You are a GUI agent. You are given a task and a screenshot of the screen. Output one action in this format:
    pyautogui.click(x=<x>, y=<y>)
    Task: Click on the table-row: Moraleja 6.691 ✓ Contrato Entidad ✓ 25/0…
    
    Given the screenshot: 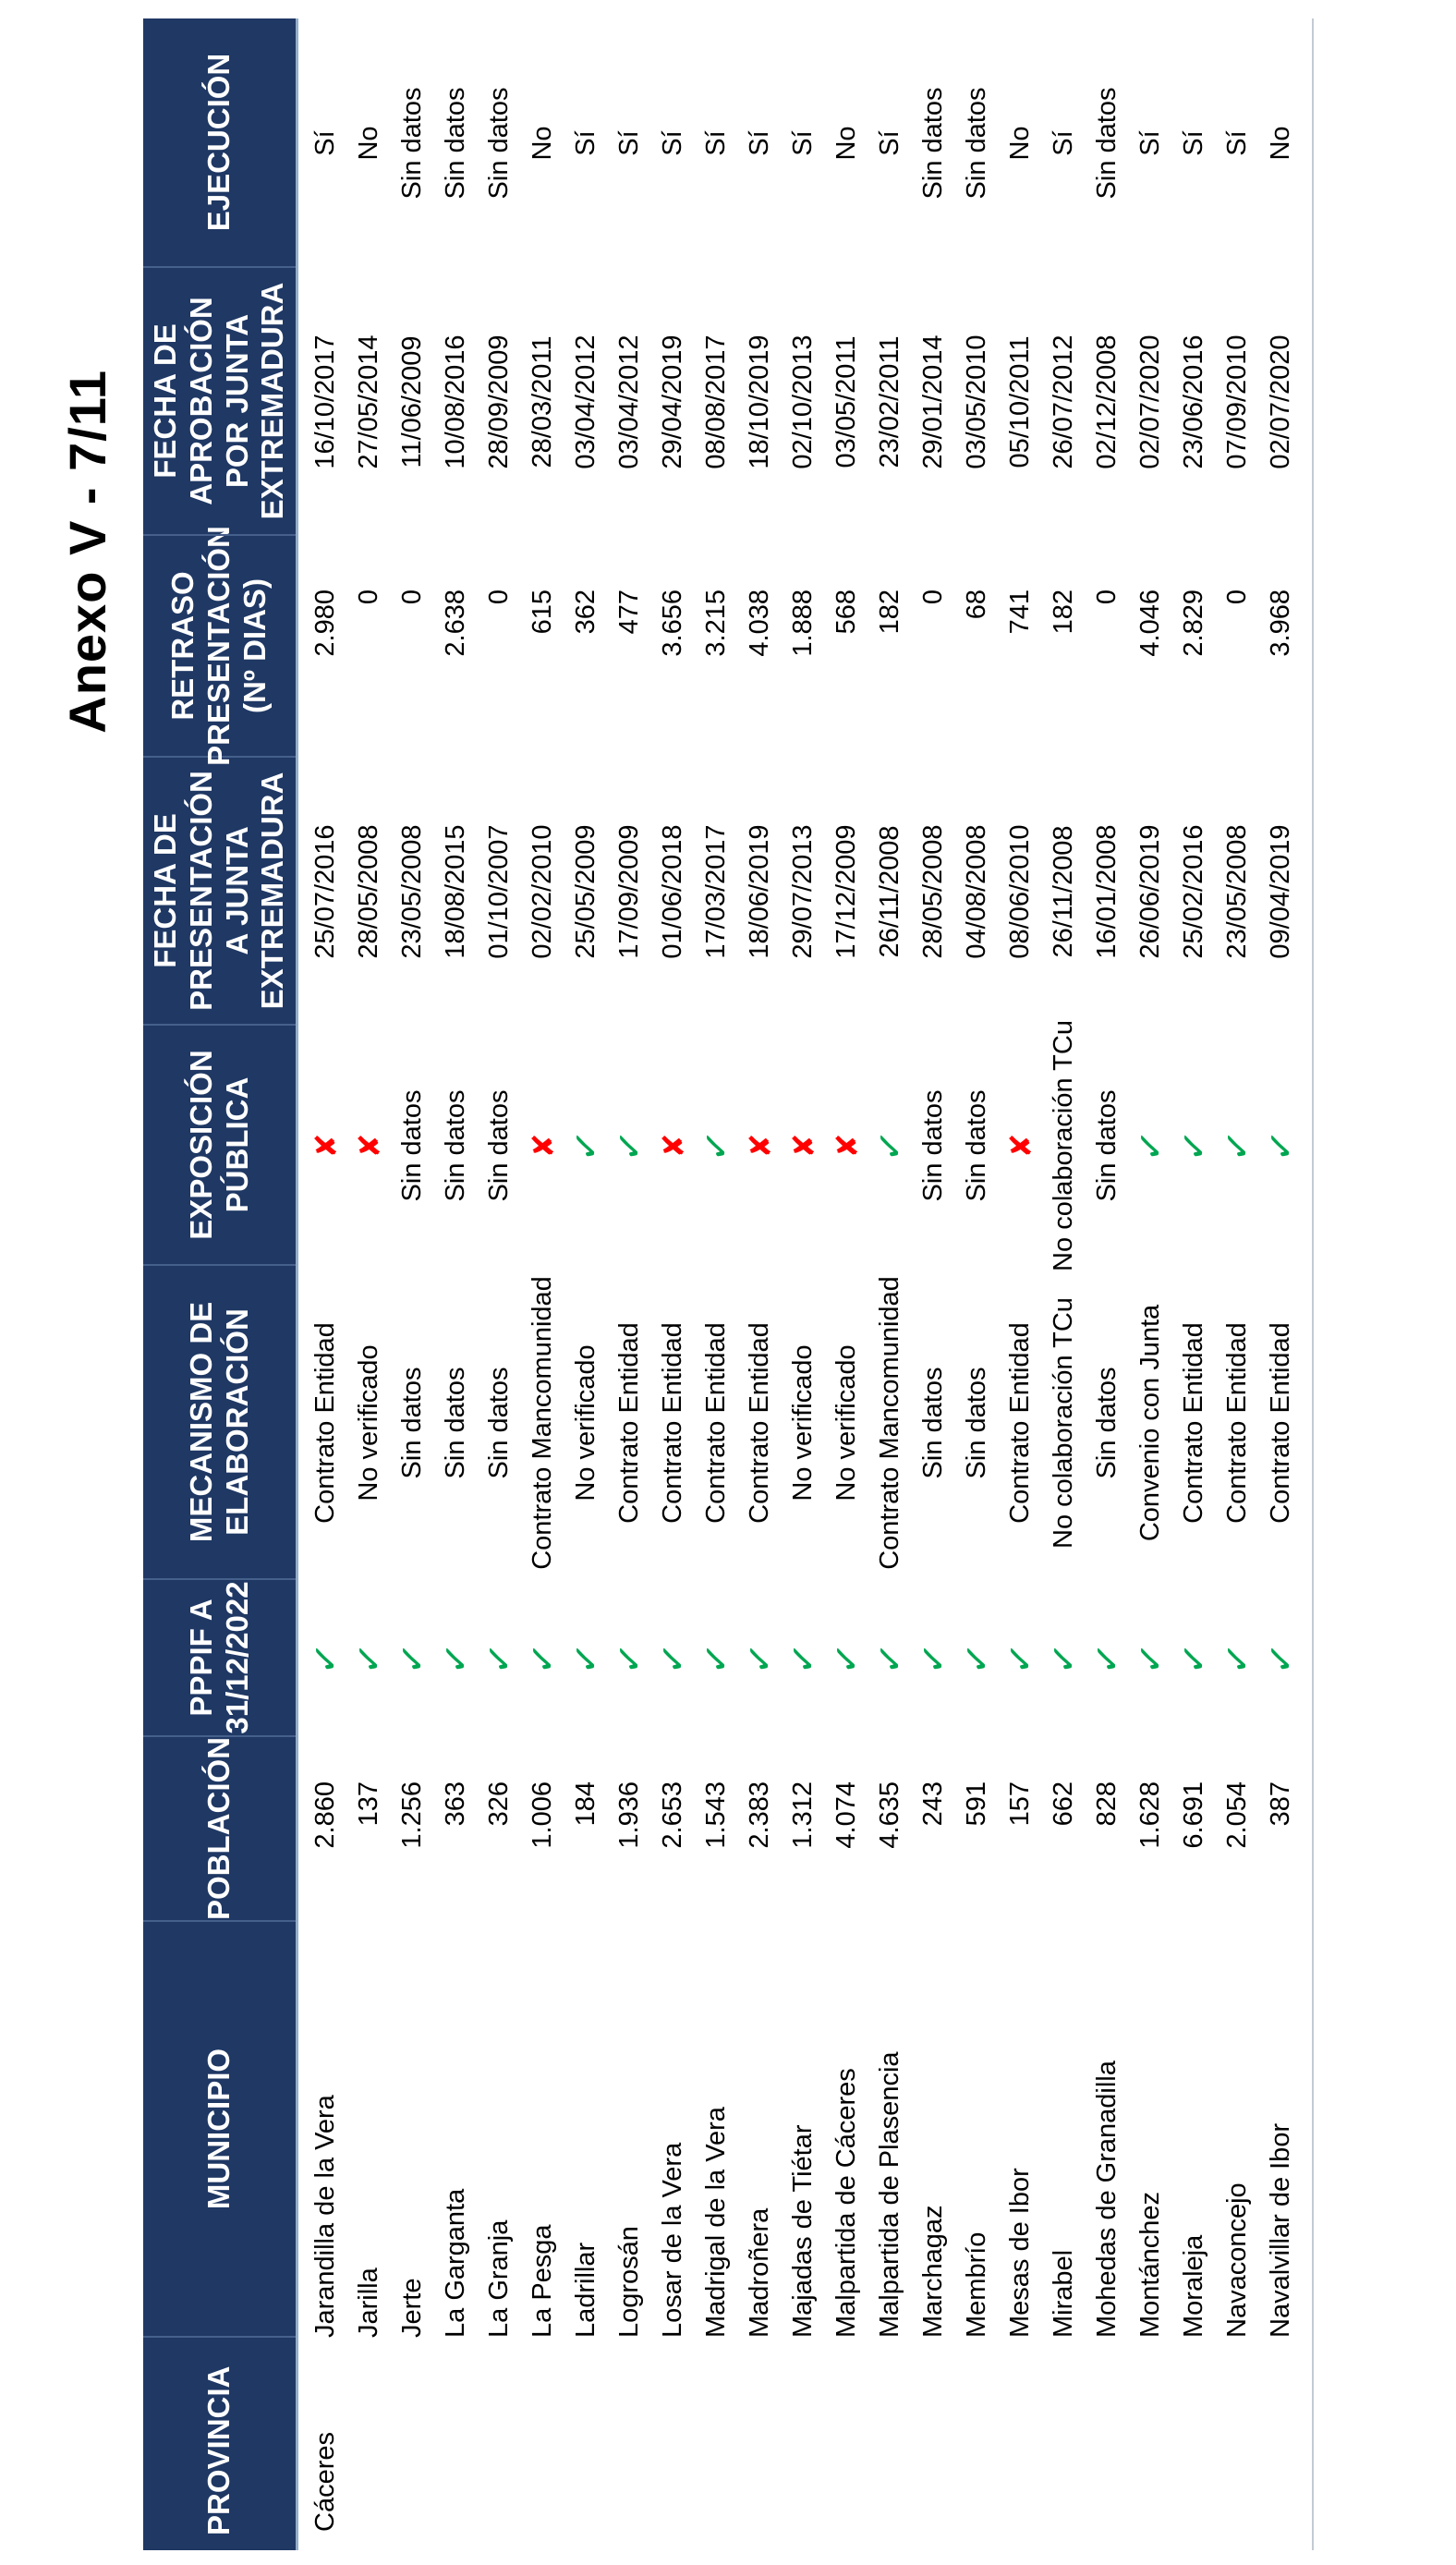 What is the action you would take?
    pyautogui.click(x=1194, y=1284)
    